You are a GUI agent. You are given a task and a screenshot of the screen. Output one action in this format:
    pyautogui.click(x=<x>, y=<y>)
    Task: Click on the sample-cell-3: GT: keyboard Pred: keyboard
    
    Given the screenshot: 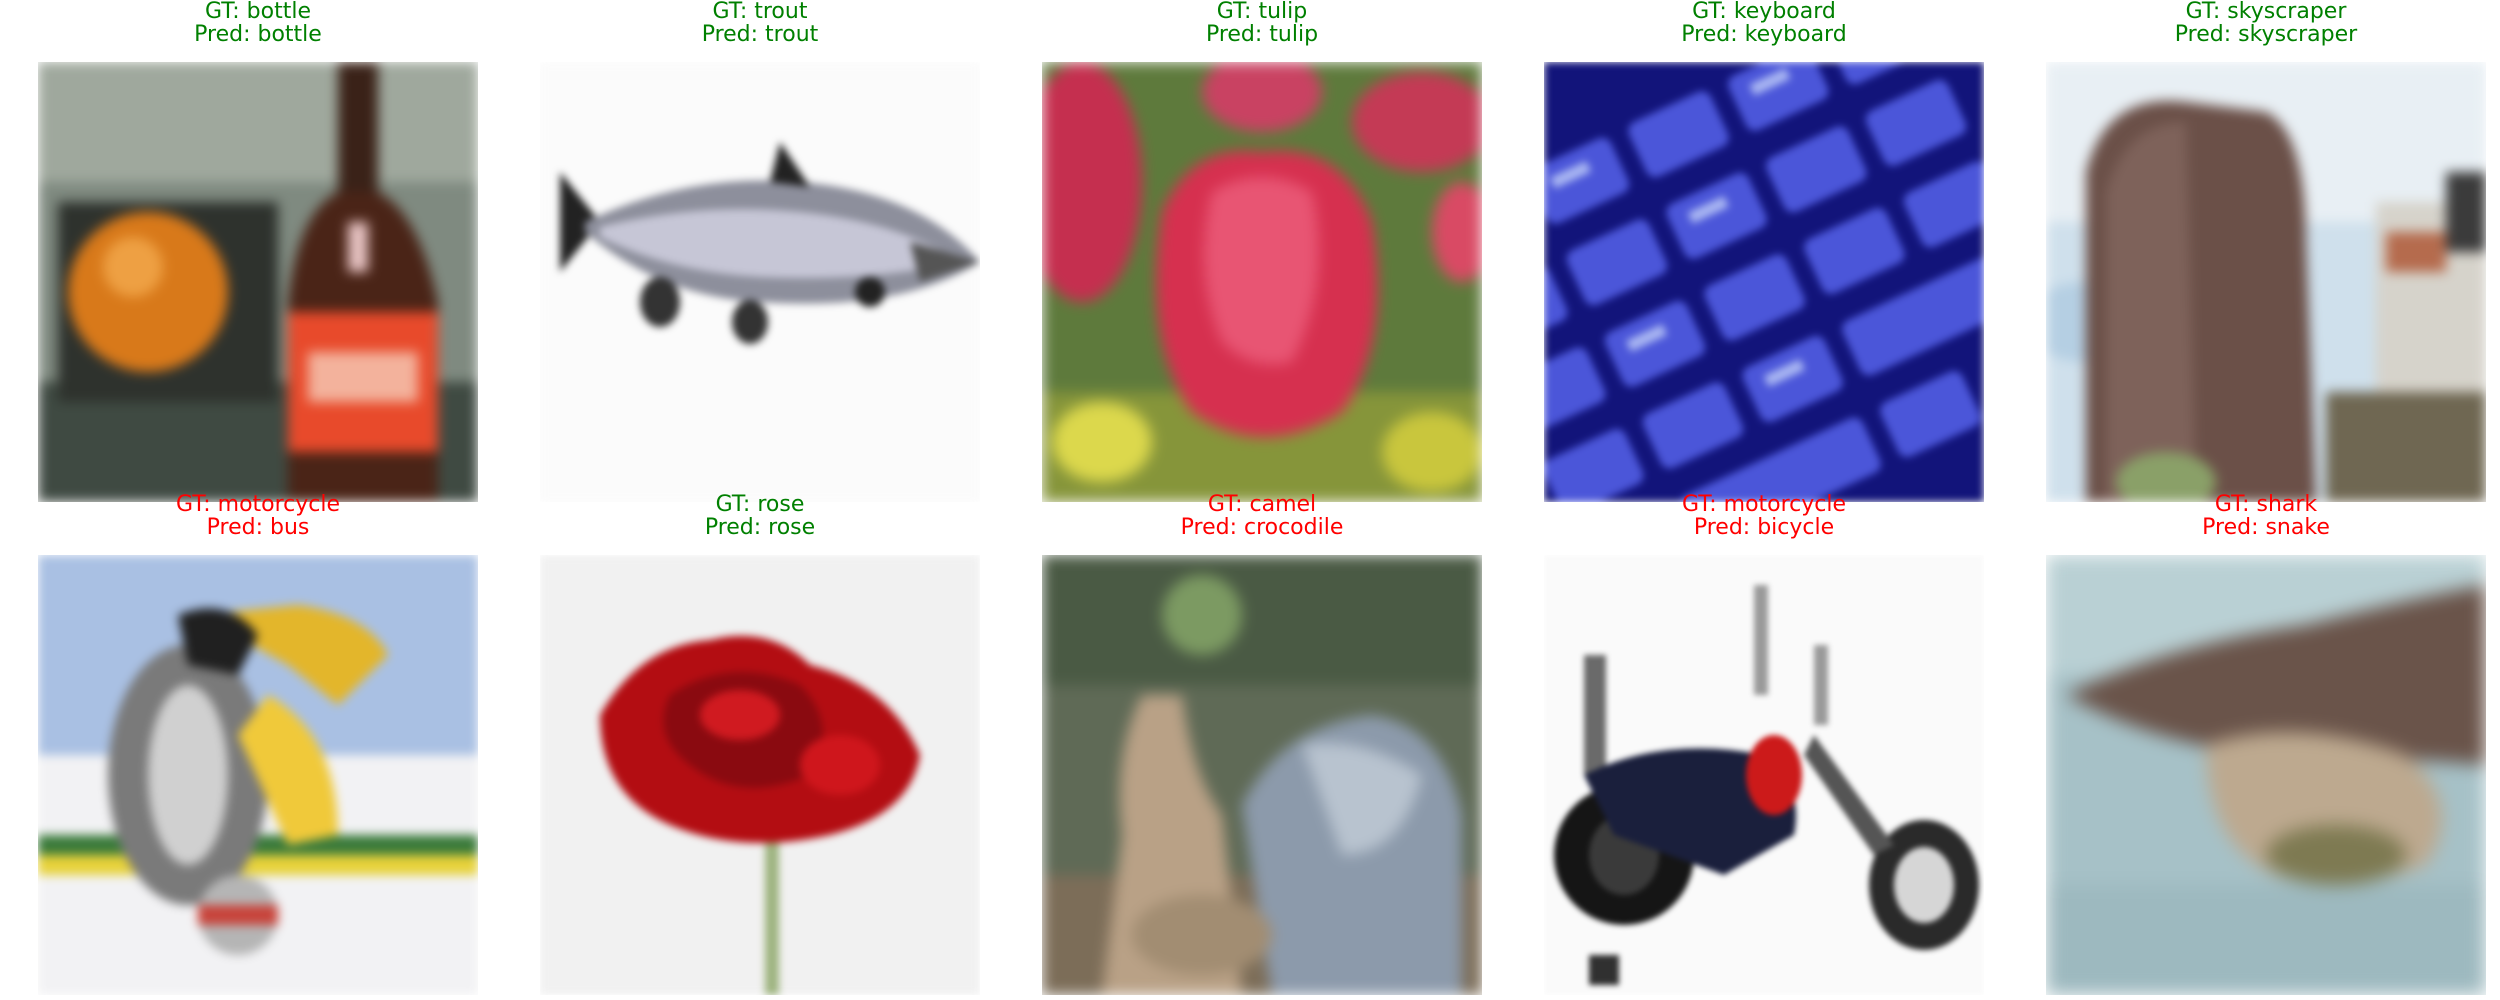 What is the action you would take?
    pyautogui.click(x=1764, y=251)
    